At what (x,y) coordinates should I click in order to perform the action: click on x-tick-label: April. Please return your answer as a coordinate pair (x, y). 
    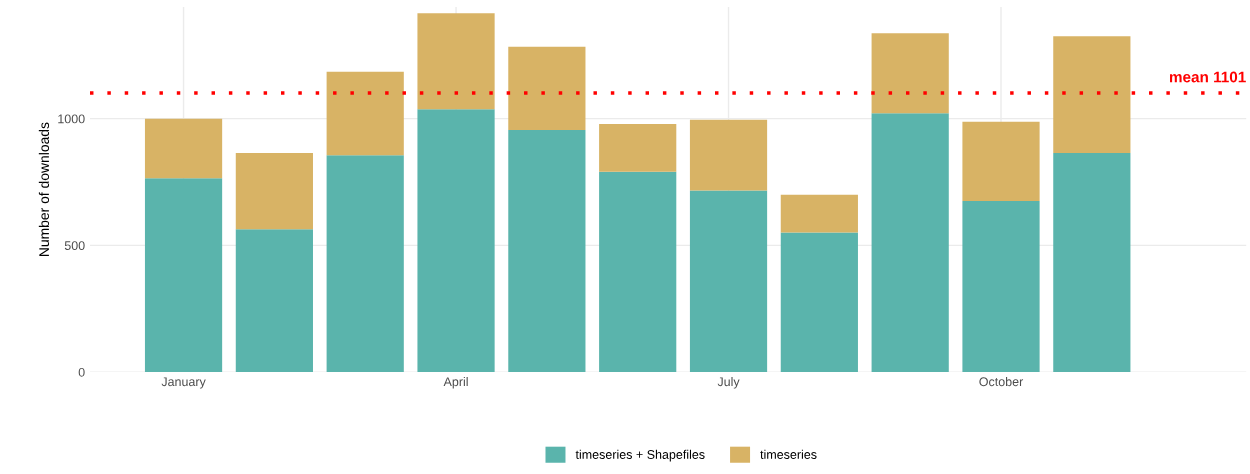
    Looking at the image, I should click on (455, 382).